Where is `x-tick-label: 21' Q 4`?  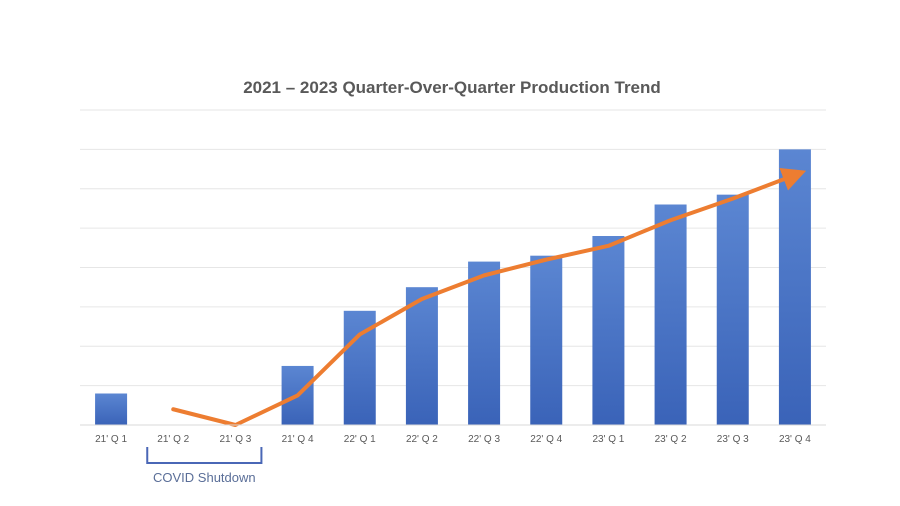
x-tick-label: 21' Q 4 is located at coordinates (298, 439).